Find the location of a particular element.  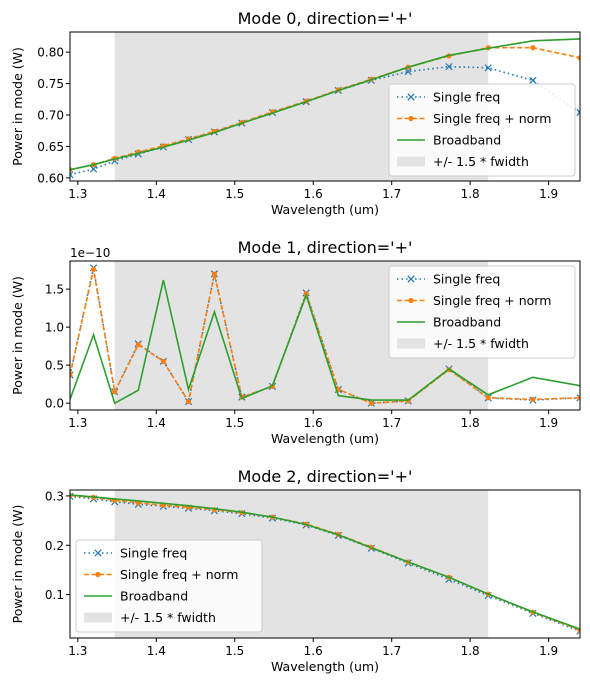

y-tick-label: 0.65 is located at coordinates (50, 147).